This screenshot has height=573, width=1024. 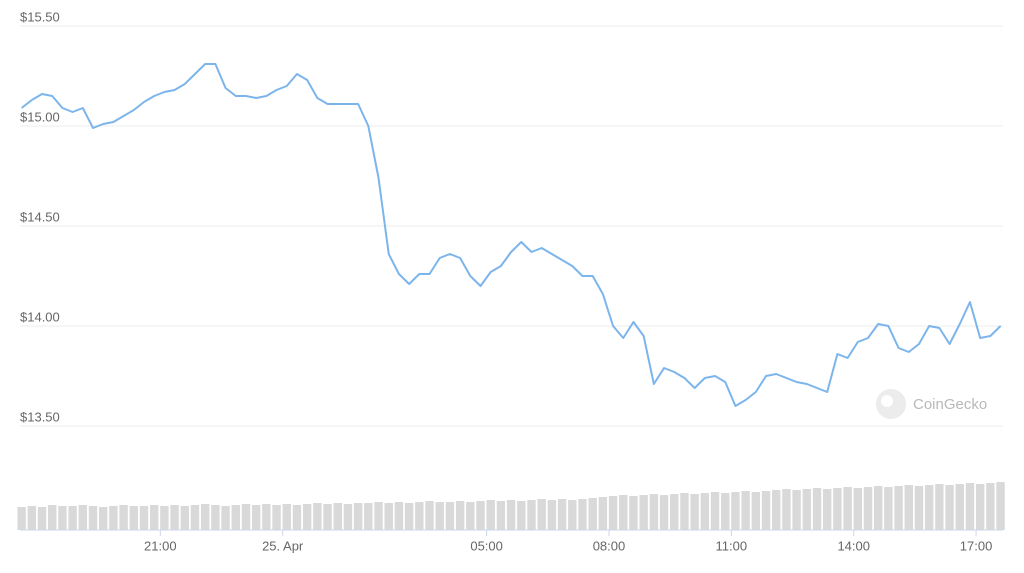 What do you see at coordinates (732, 545) in the screenshot?
I see `x-tick-label: 11:00` at bounding box center [732, 545].